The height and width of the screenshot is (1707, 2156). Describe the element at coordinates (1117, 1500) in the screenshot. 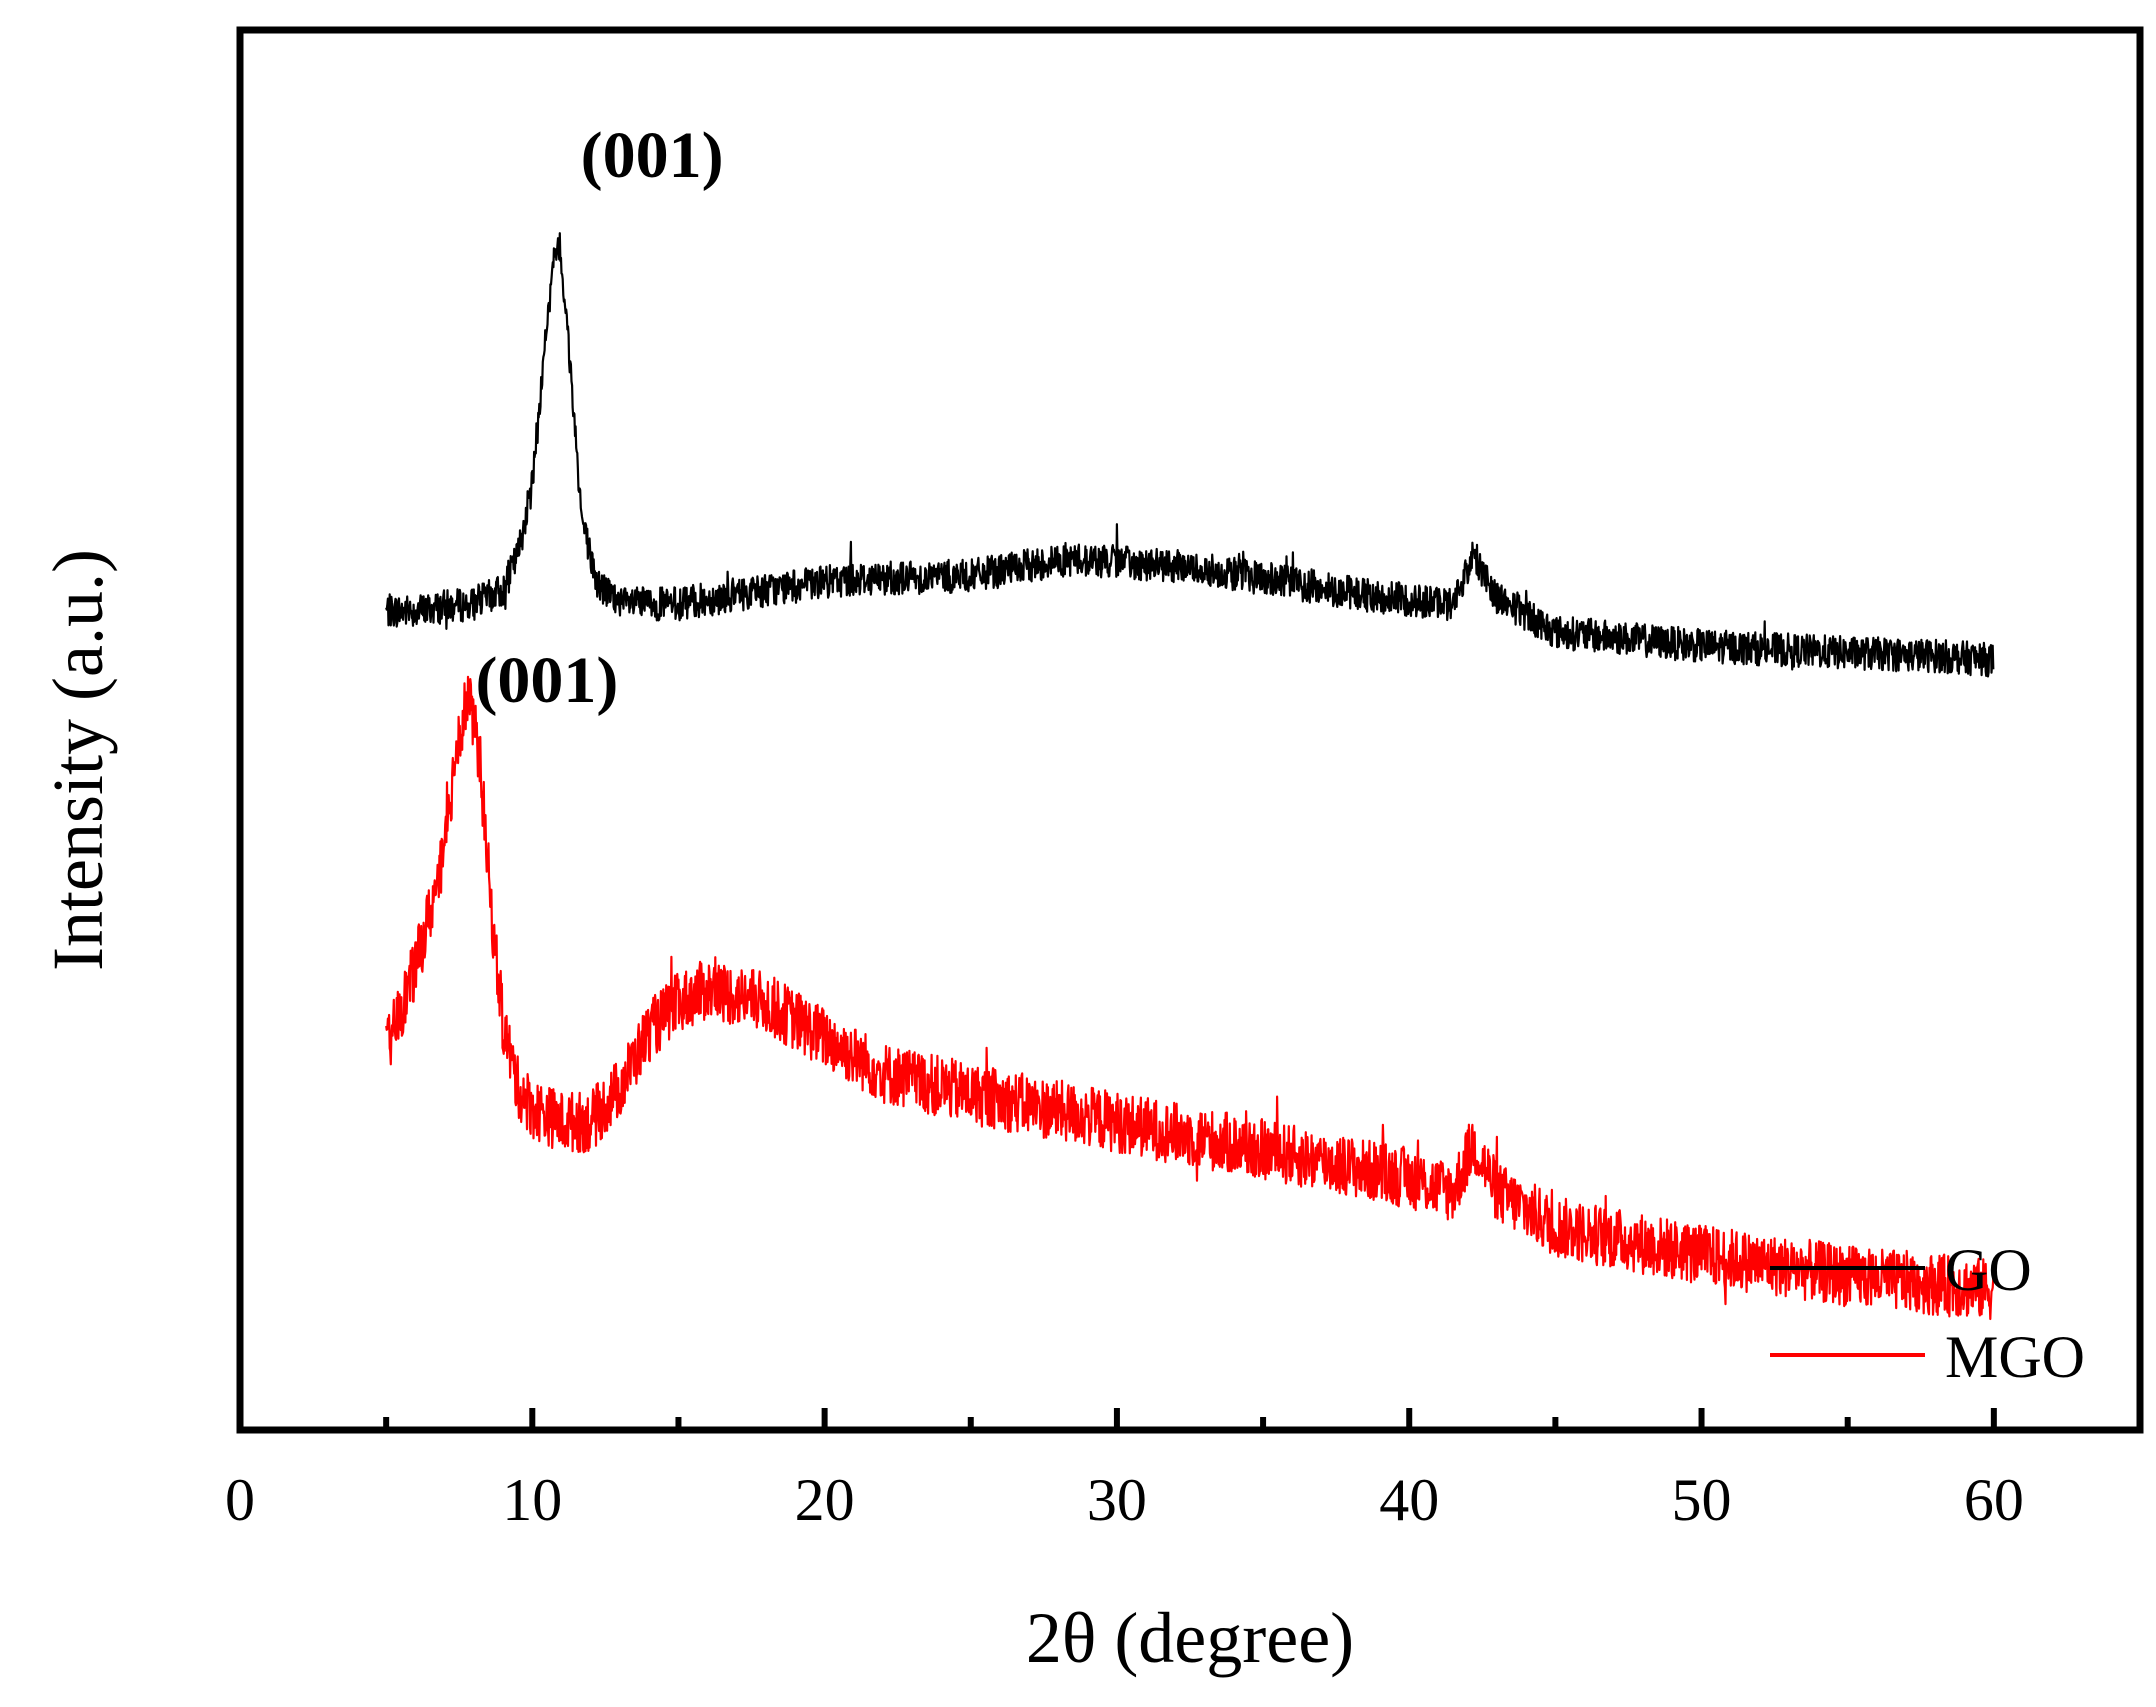

I see `x-tick-label-30: 30` at that location.